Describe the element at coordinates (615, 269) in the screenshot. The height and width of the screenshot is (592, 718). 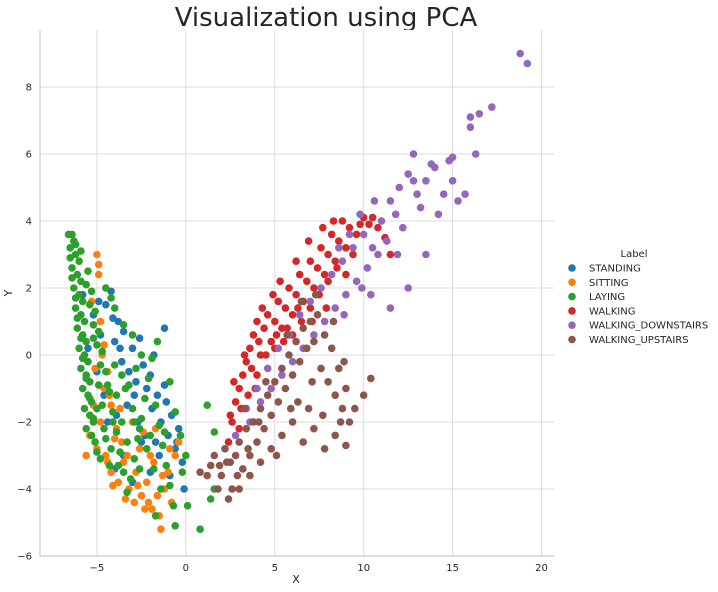
I see `legend-label: STANDING` at that location.